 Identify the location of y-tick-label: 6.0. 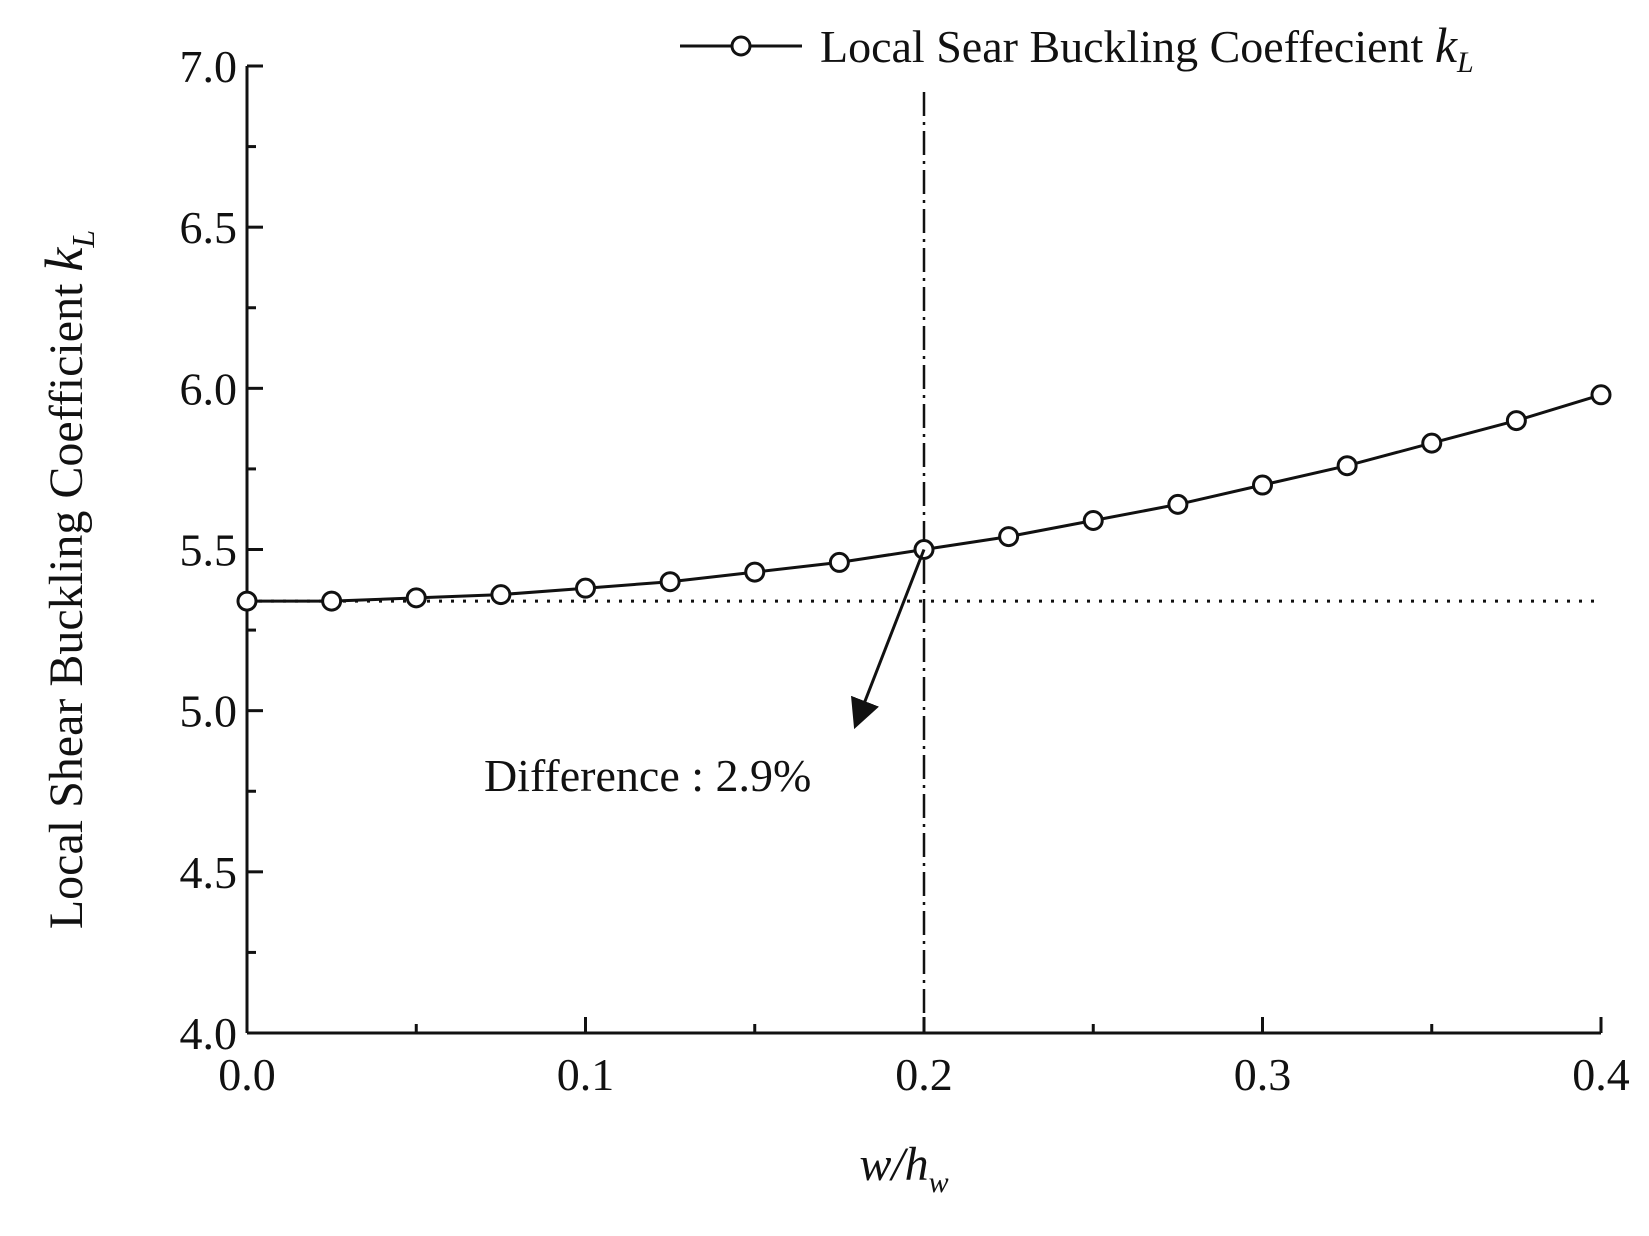
(209, 388).